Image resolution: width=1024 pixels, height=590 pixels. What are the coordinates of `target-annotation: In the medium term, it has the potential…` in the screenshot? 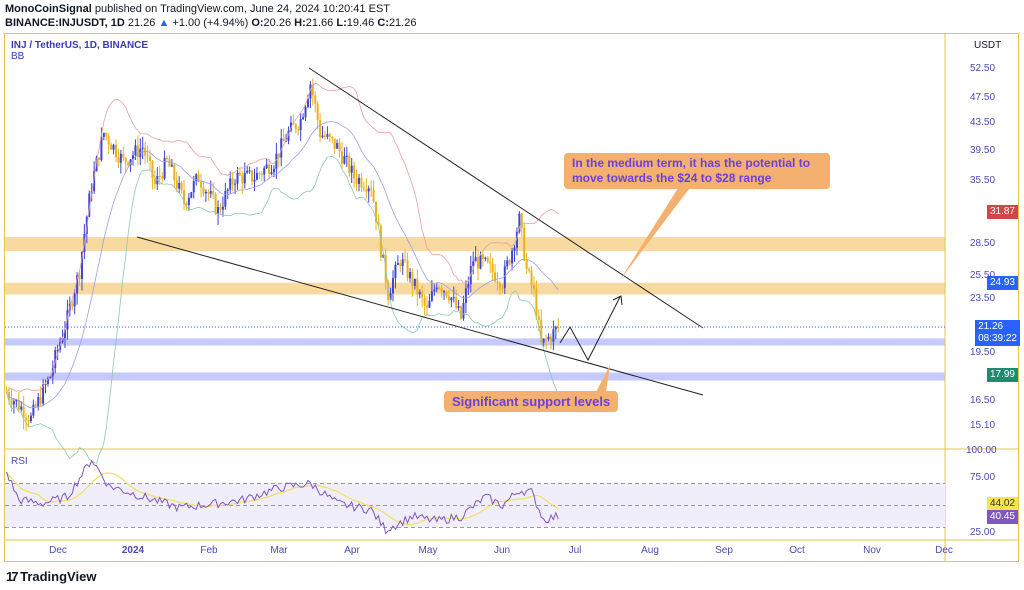 It's located at (697, 171).